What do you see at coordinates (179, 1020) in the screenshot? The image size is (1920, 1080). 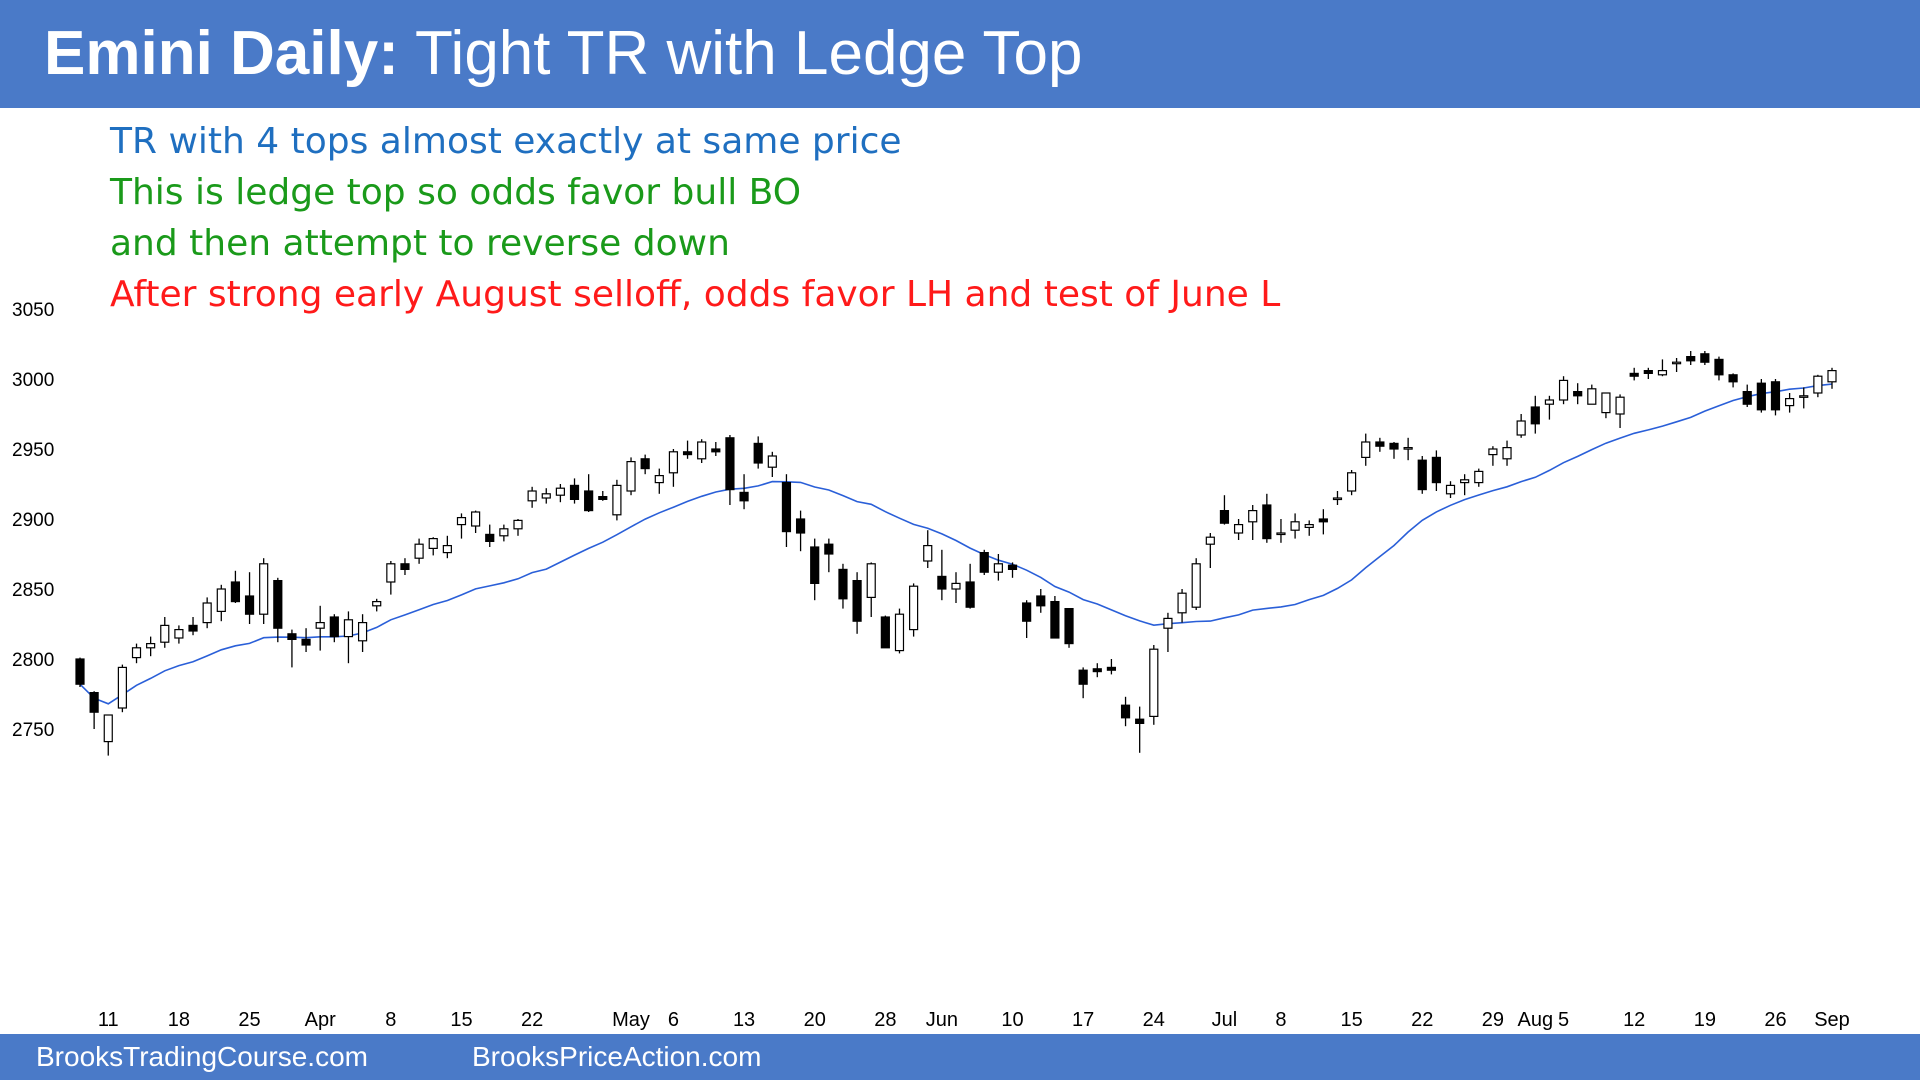 I see `x-tick-label: 18` at bounding box center [179, 1020].